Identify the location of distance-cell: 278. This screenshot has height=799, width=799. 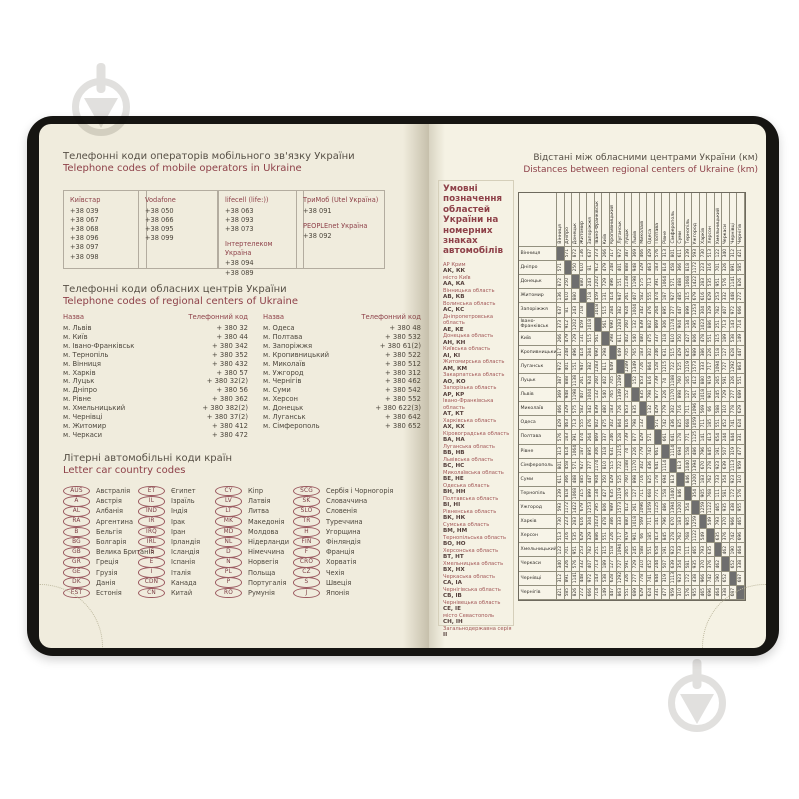
(711, 465).